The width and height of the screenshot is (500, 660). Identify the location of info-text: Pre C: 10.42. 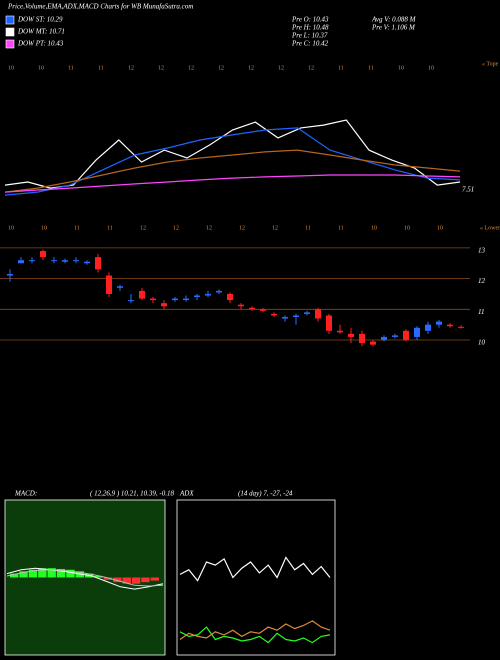
(310, 44).